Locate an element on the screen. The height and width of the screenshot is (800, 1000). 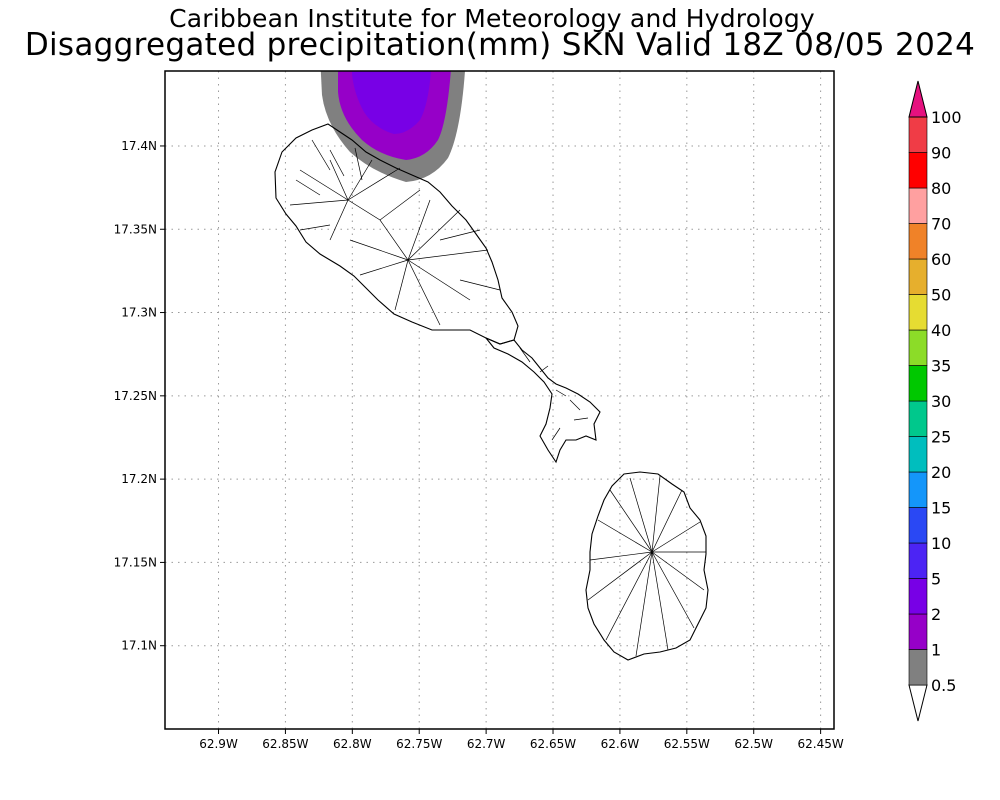
nevis-drainage is located at coordinates (646, 566).